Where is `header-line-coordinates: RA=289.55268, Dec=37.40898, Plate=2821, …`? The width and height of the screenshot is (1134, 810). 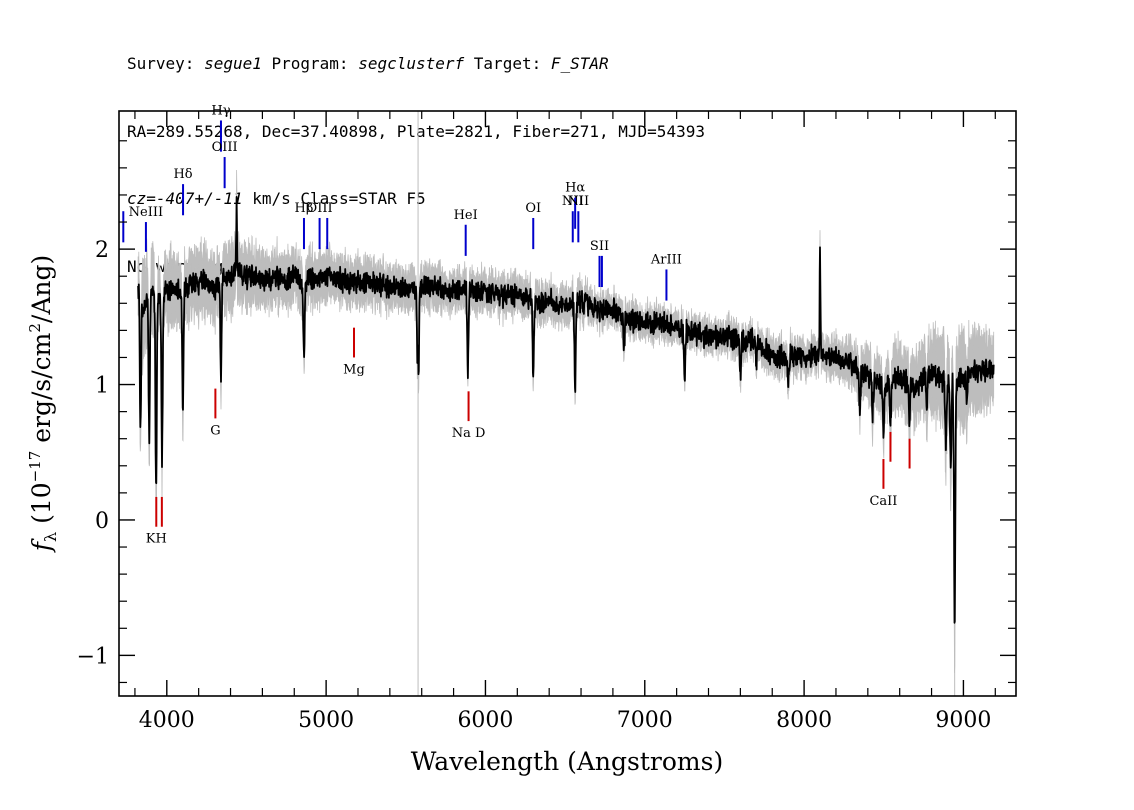 header-line-coordinates: RA=289.55268, Dec=37.40898, Plate=2821, … is located at coordinates (416, 131).